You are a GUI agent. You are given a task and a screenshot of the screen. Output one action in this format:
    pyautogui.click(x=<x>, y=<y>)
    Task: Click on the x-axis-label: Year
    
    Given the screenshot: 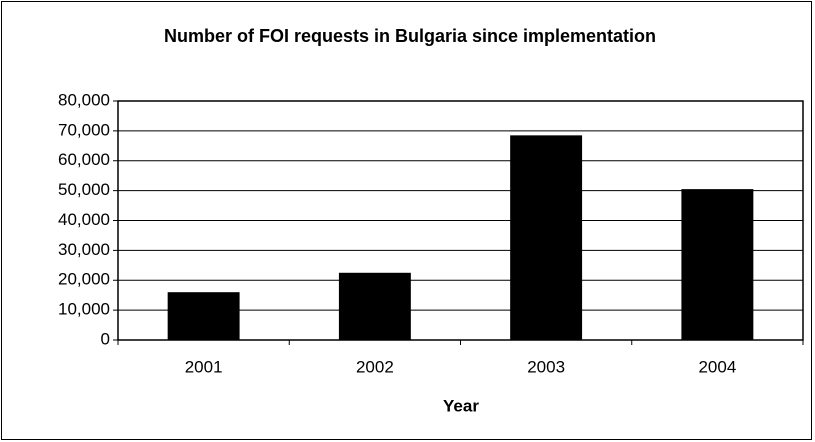 What is the action you would take?
    pyautogui.click(x=461, y=405)
    